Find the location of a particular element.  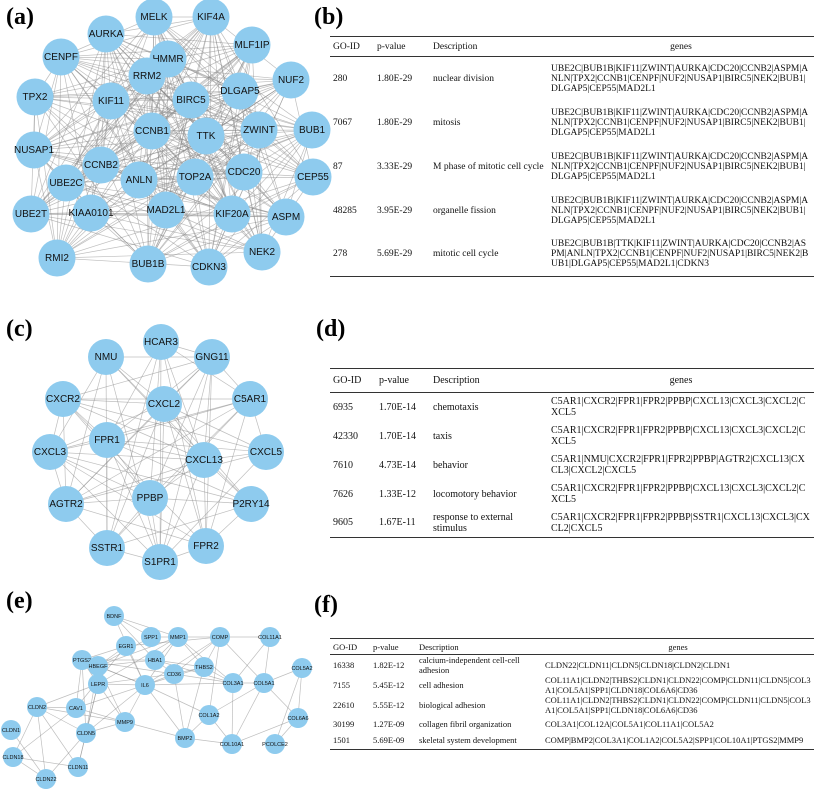

node-hcar3 is located at coordinates (161, 342).